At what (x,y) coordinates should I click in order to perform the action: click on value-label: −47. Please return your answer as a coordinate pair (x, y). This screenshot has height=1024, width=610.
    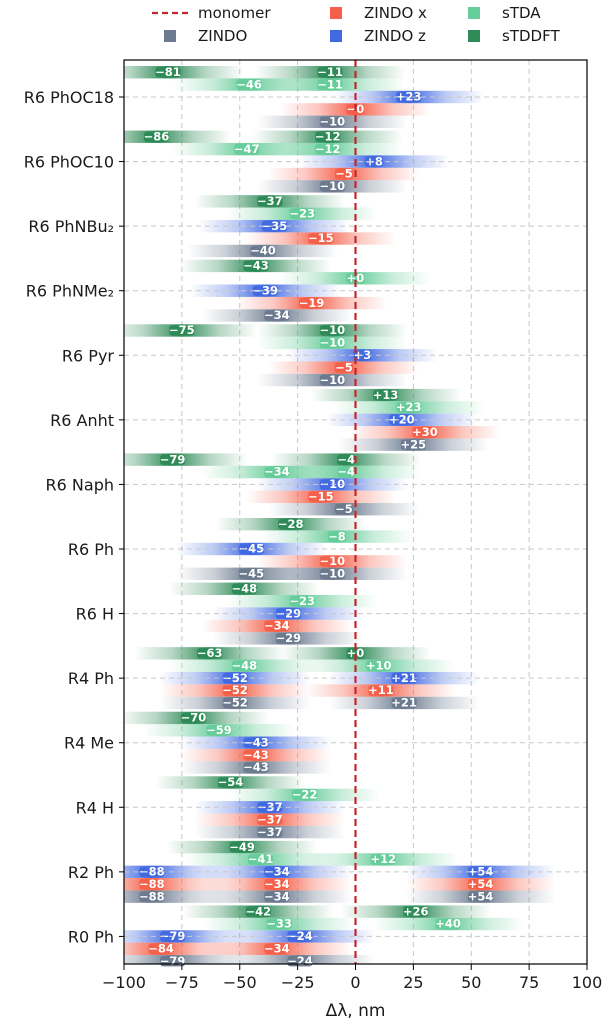
    Looking at the image, I should click on (247, 149).